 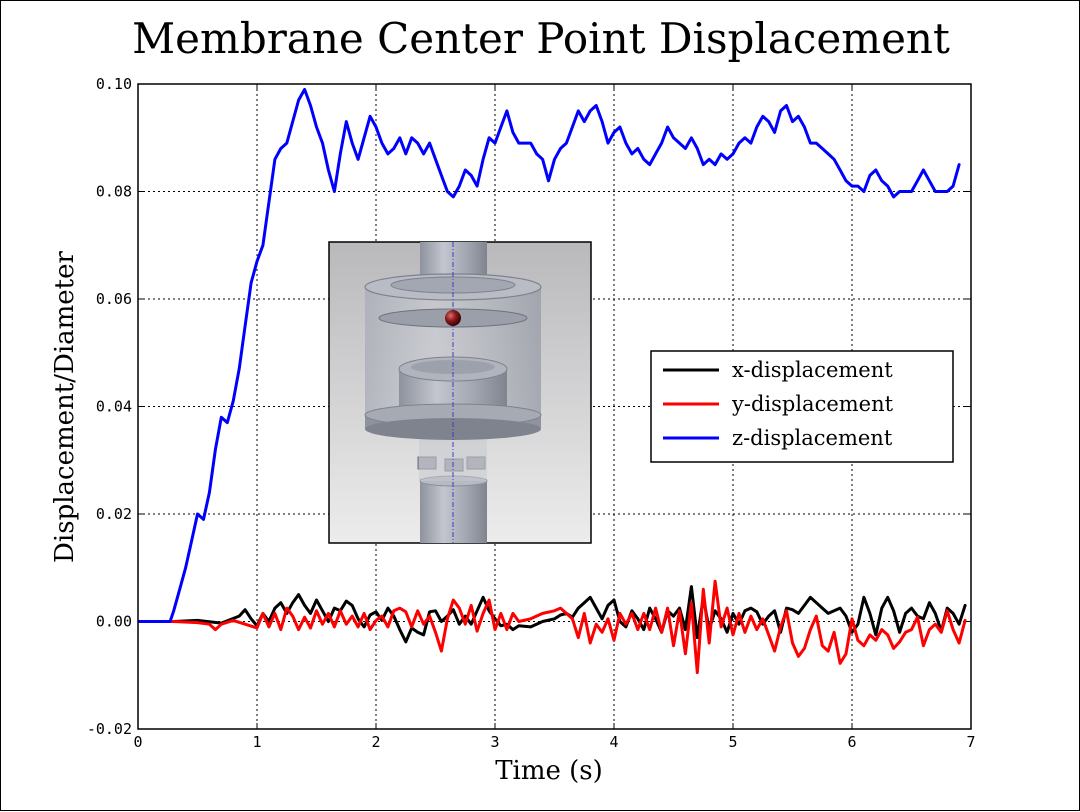 What do you see at coordinates (851, 742) in the screenshot?
I see `x-tick-label: 6` at bounding box center [851, 742].